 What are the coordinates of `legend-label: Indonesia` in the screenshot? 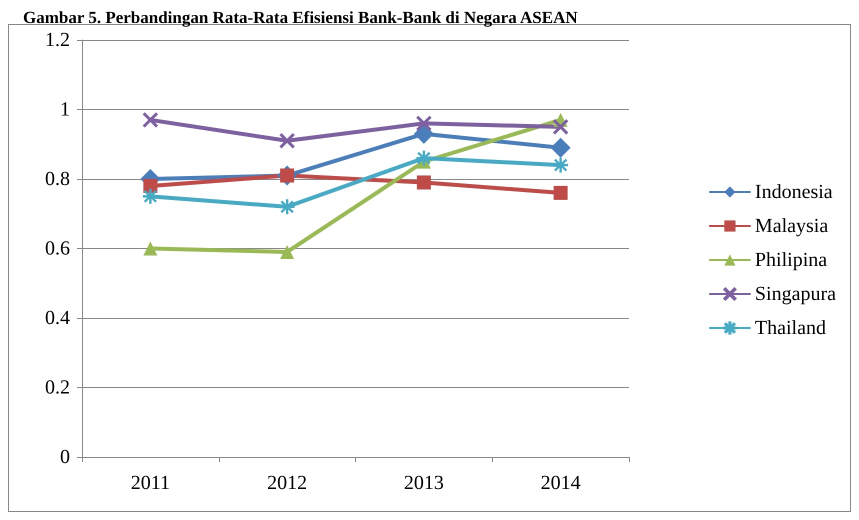 It's located at (793, 192).